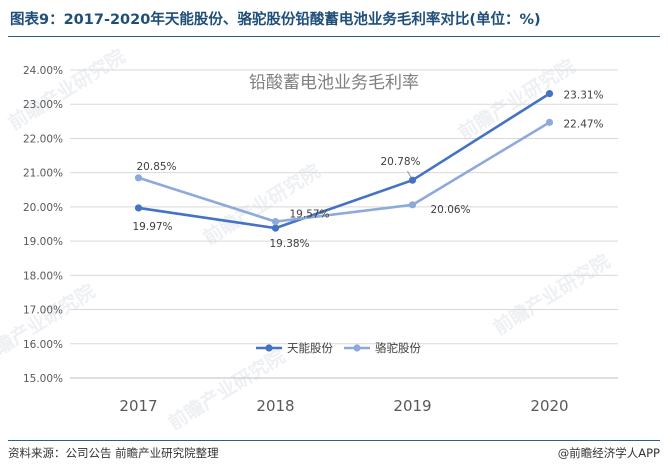  Describe the element at coordinates (334, 36) in the screenshot. I see `title-divider` at that location.